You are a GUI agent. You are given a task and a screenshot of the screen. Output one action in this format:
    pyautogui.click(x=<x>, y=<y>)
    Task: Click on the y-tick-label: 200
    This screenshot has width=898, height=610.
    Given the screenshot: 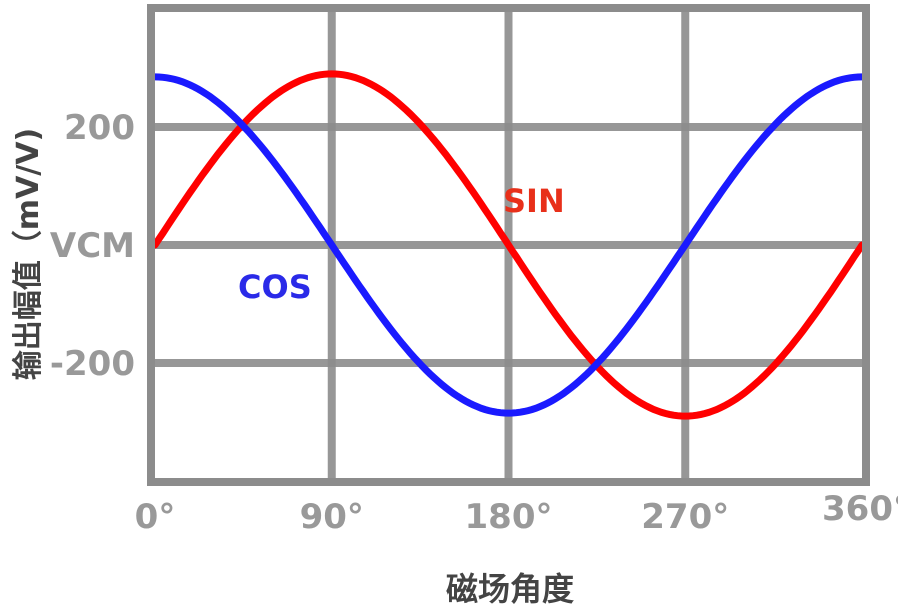 What is the action you would take?
    pyautogui.click(x=99, y=128)
    